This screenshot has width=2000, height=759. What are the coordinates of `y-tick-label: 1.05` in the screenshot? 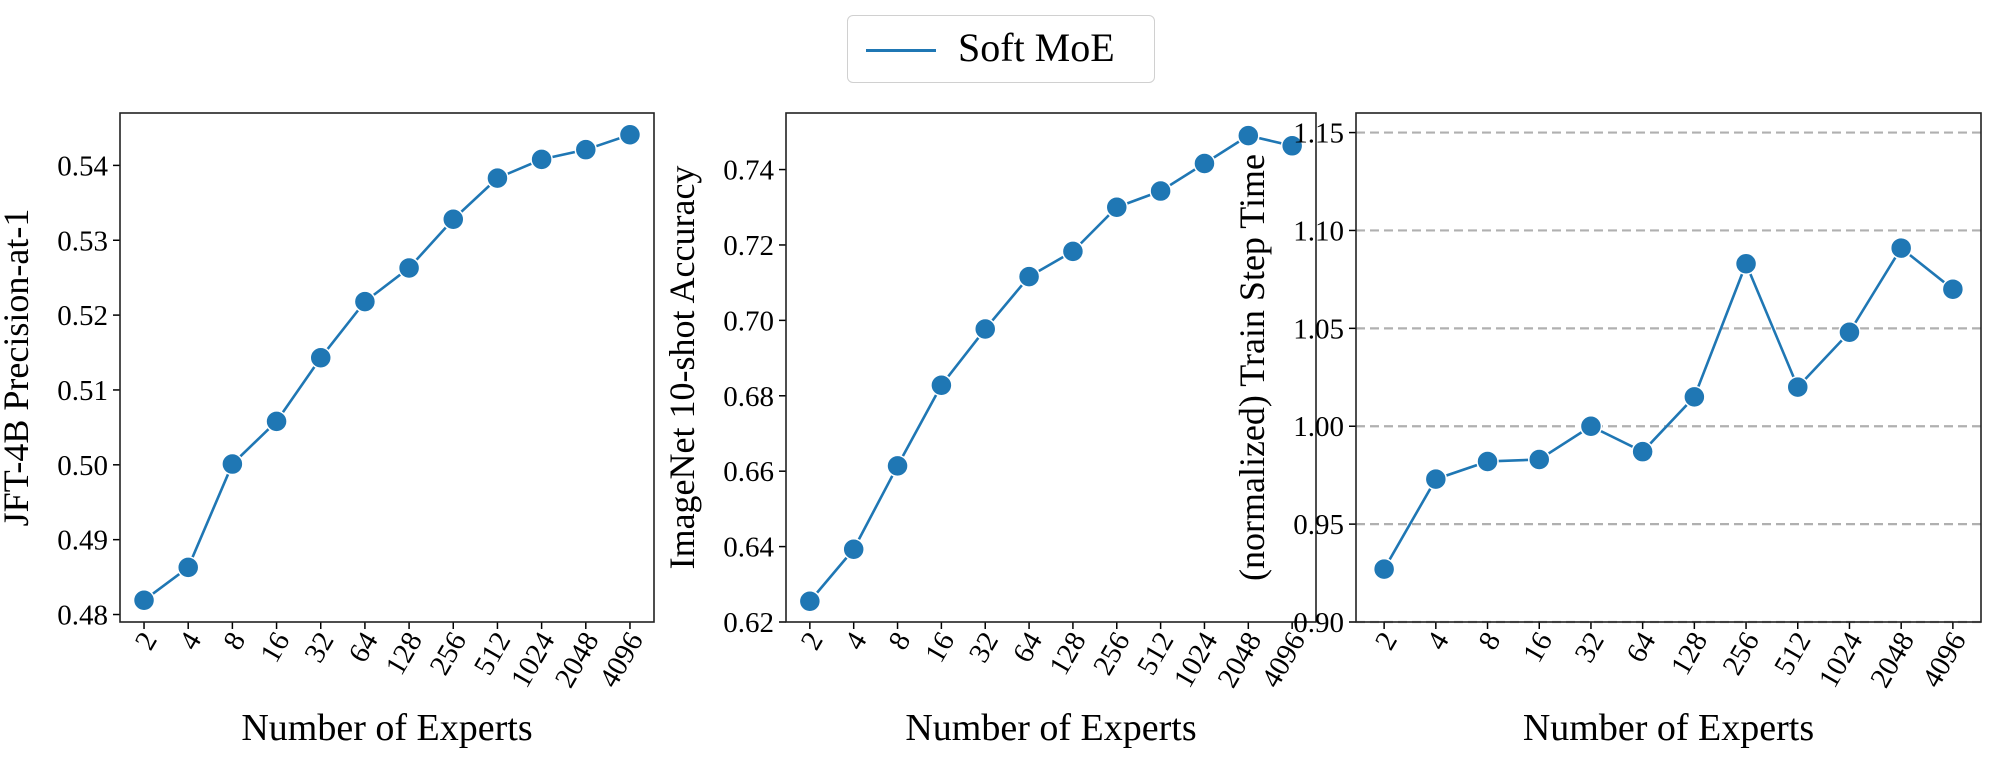 It's located at (1318, 329).